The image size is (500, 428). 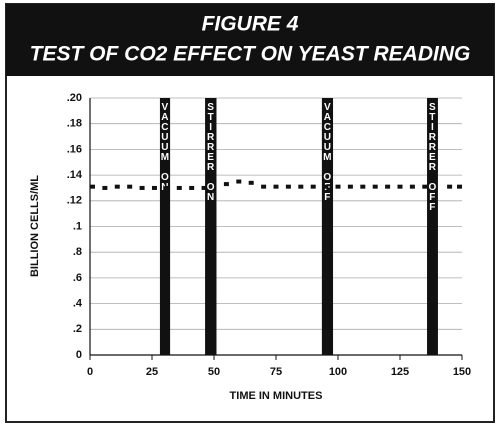 What do you see at coordinates (338, 372) in the screenshot?
I see `x-tick-label: 100` at bounding box center [338, 372].